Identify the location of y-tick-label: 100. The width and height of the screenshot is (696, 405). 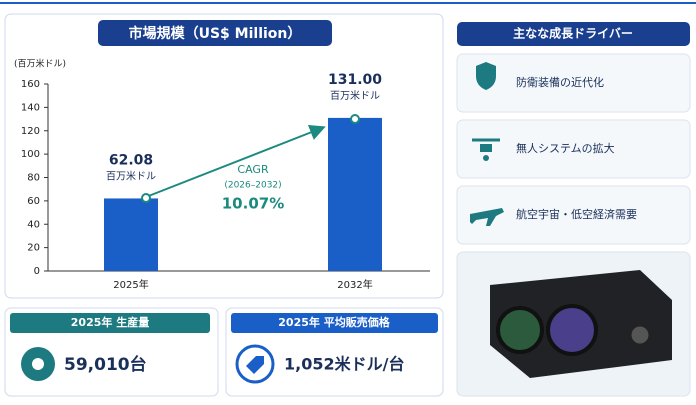
(30, 154).